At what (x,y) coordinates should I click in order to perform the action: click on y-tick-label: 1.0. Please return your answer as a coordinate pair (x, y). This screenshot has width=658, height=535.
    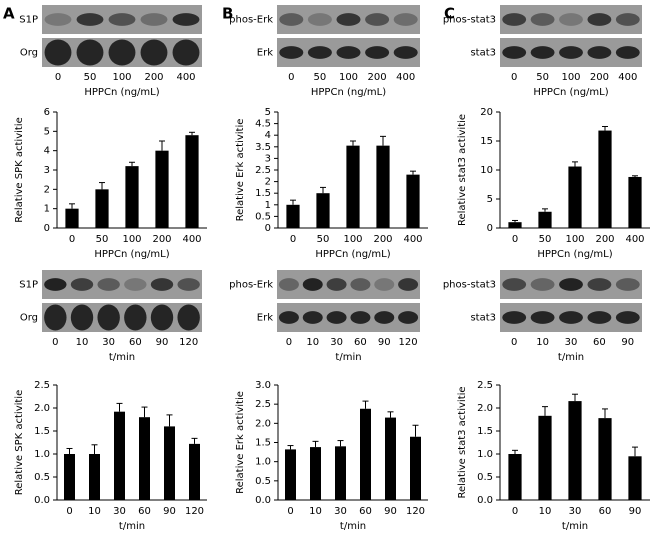
    Looking at the image, I should click on (42, 454).